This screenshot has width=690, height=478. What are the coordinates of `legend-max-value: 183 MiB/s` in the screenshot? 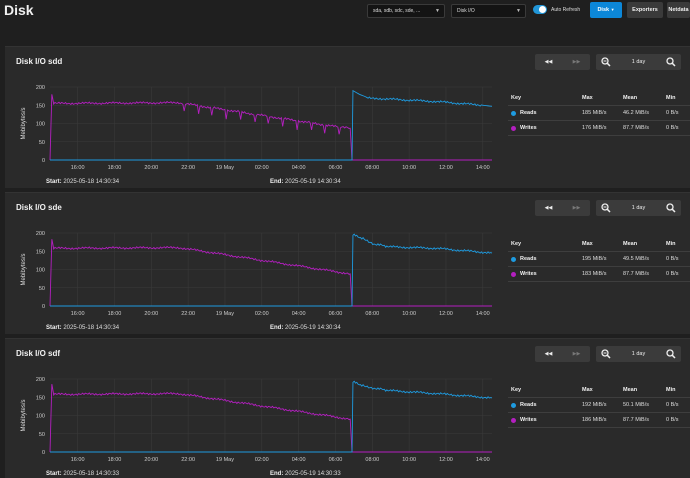 It's located at (594, 274).